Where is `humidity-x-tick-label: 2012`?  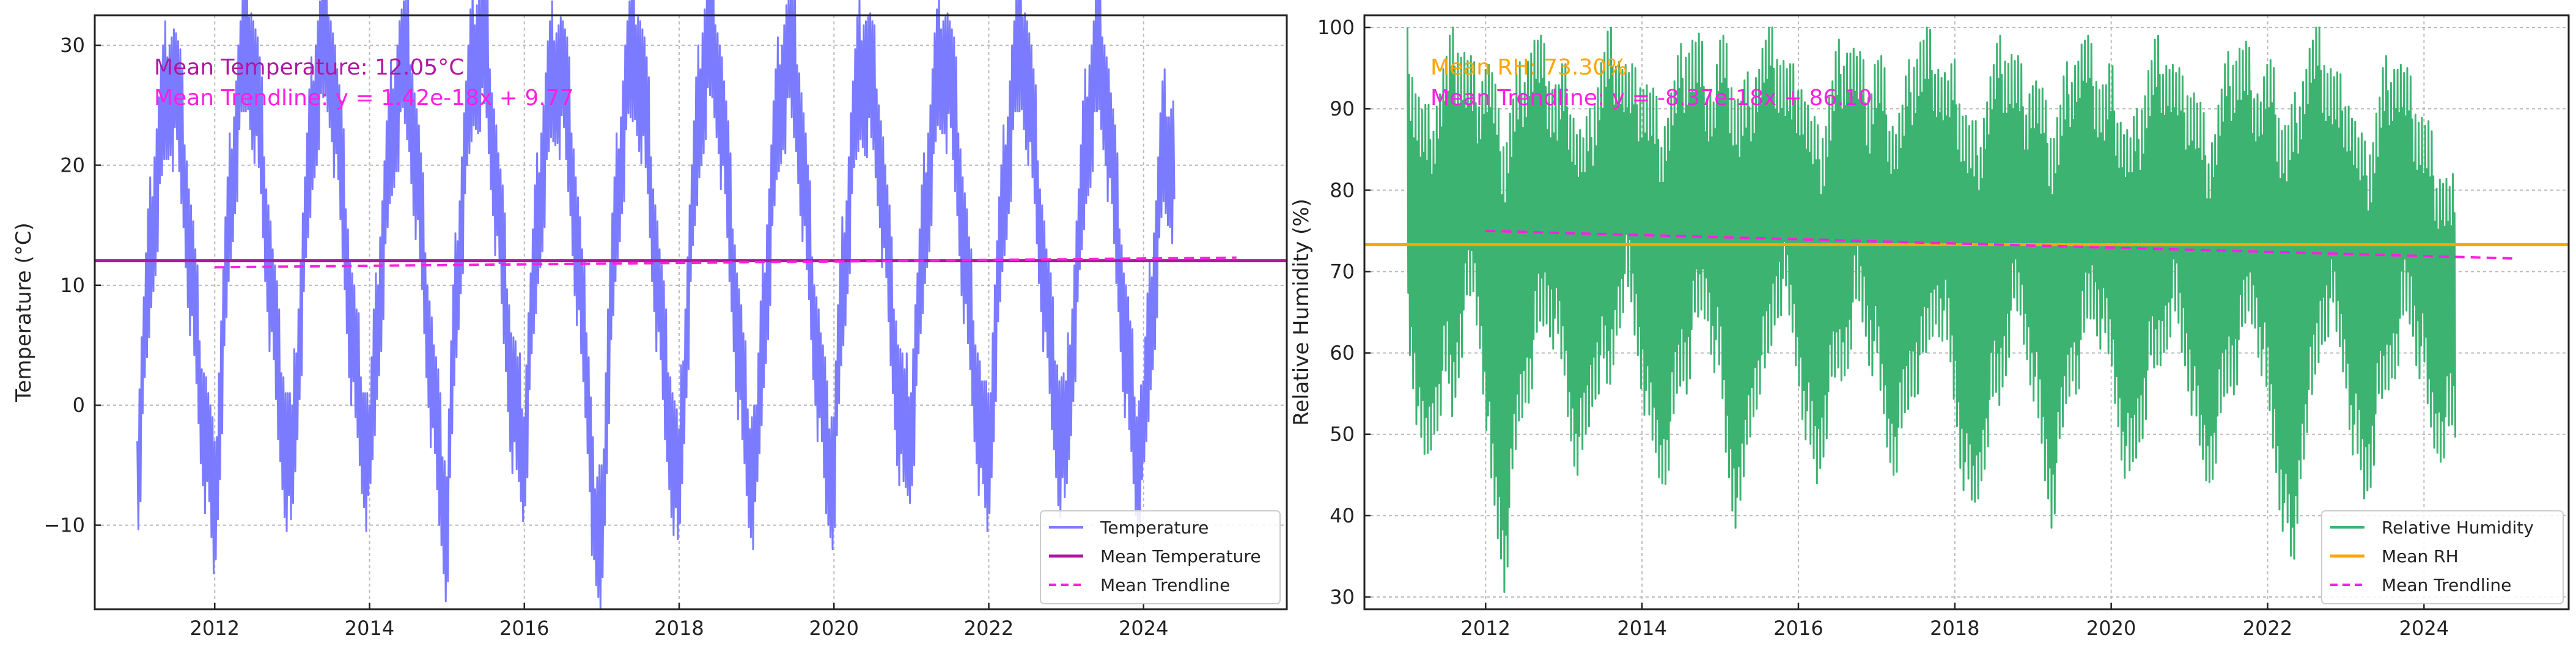 humidity-x-tick-label: 2012 is located at coordinates (1486, 628).